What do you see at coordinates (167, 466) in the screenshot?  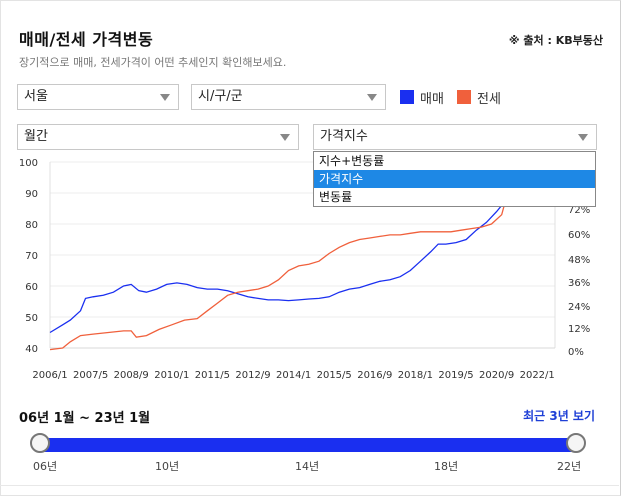 I see `slider-tick-label: 10년` at bounding box center [167, 466].